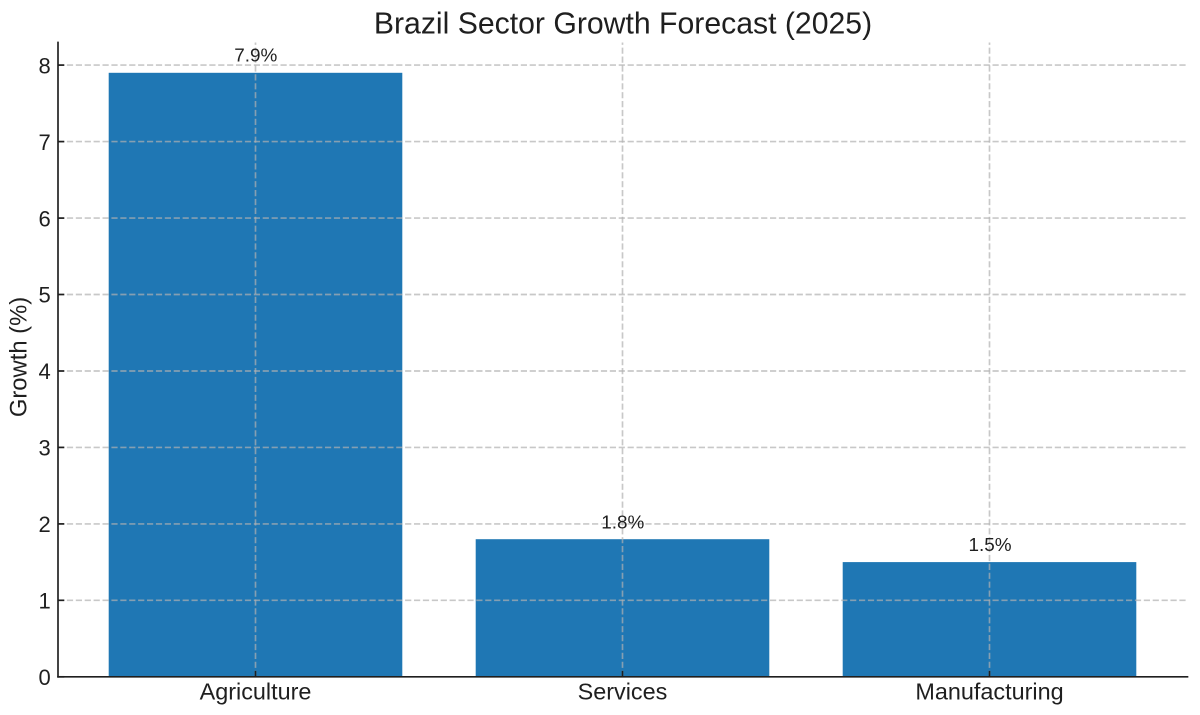 The image size is (1200, 715). I want to click on svg-text: Agriculture, so click(256, 692).